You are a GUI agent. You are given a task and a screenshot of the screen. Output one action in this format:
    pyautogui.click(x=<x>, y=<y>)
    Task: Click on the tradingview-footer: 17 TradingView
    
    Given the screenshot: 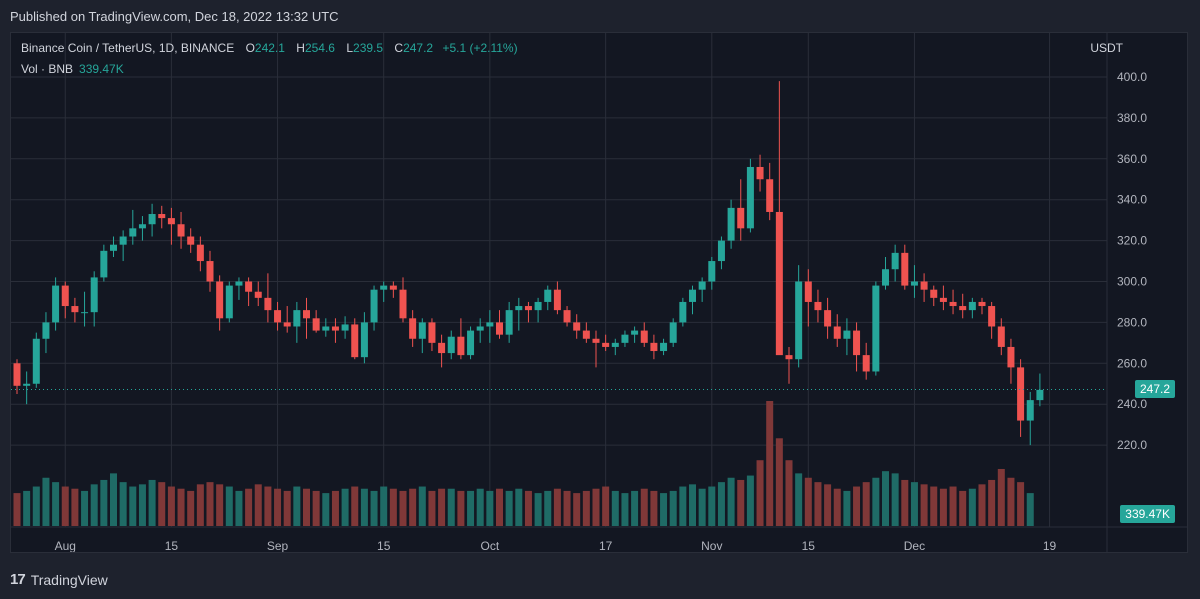 What is the action you would take?
    pyautogui.click(x=59, y=579)
    